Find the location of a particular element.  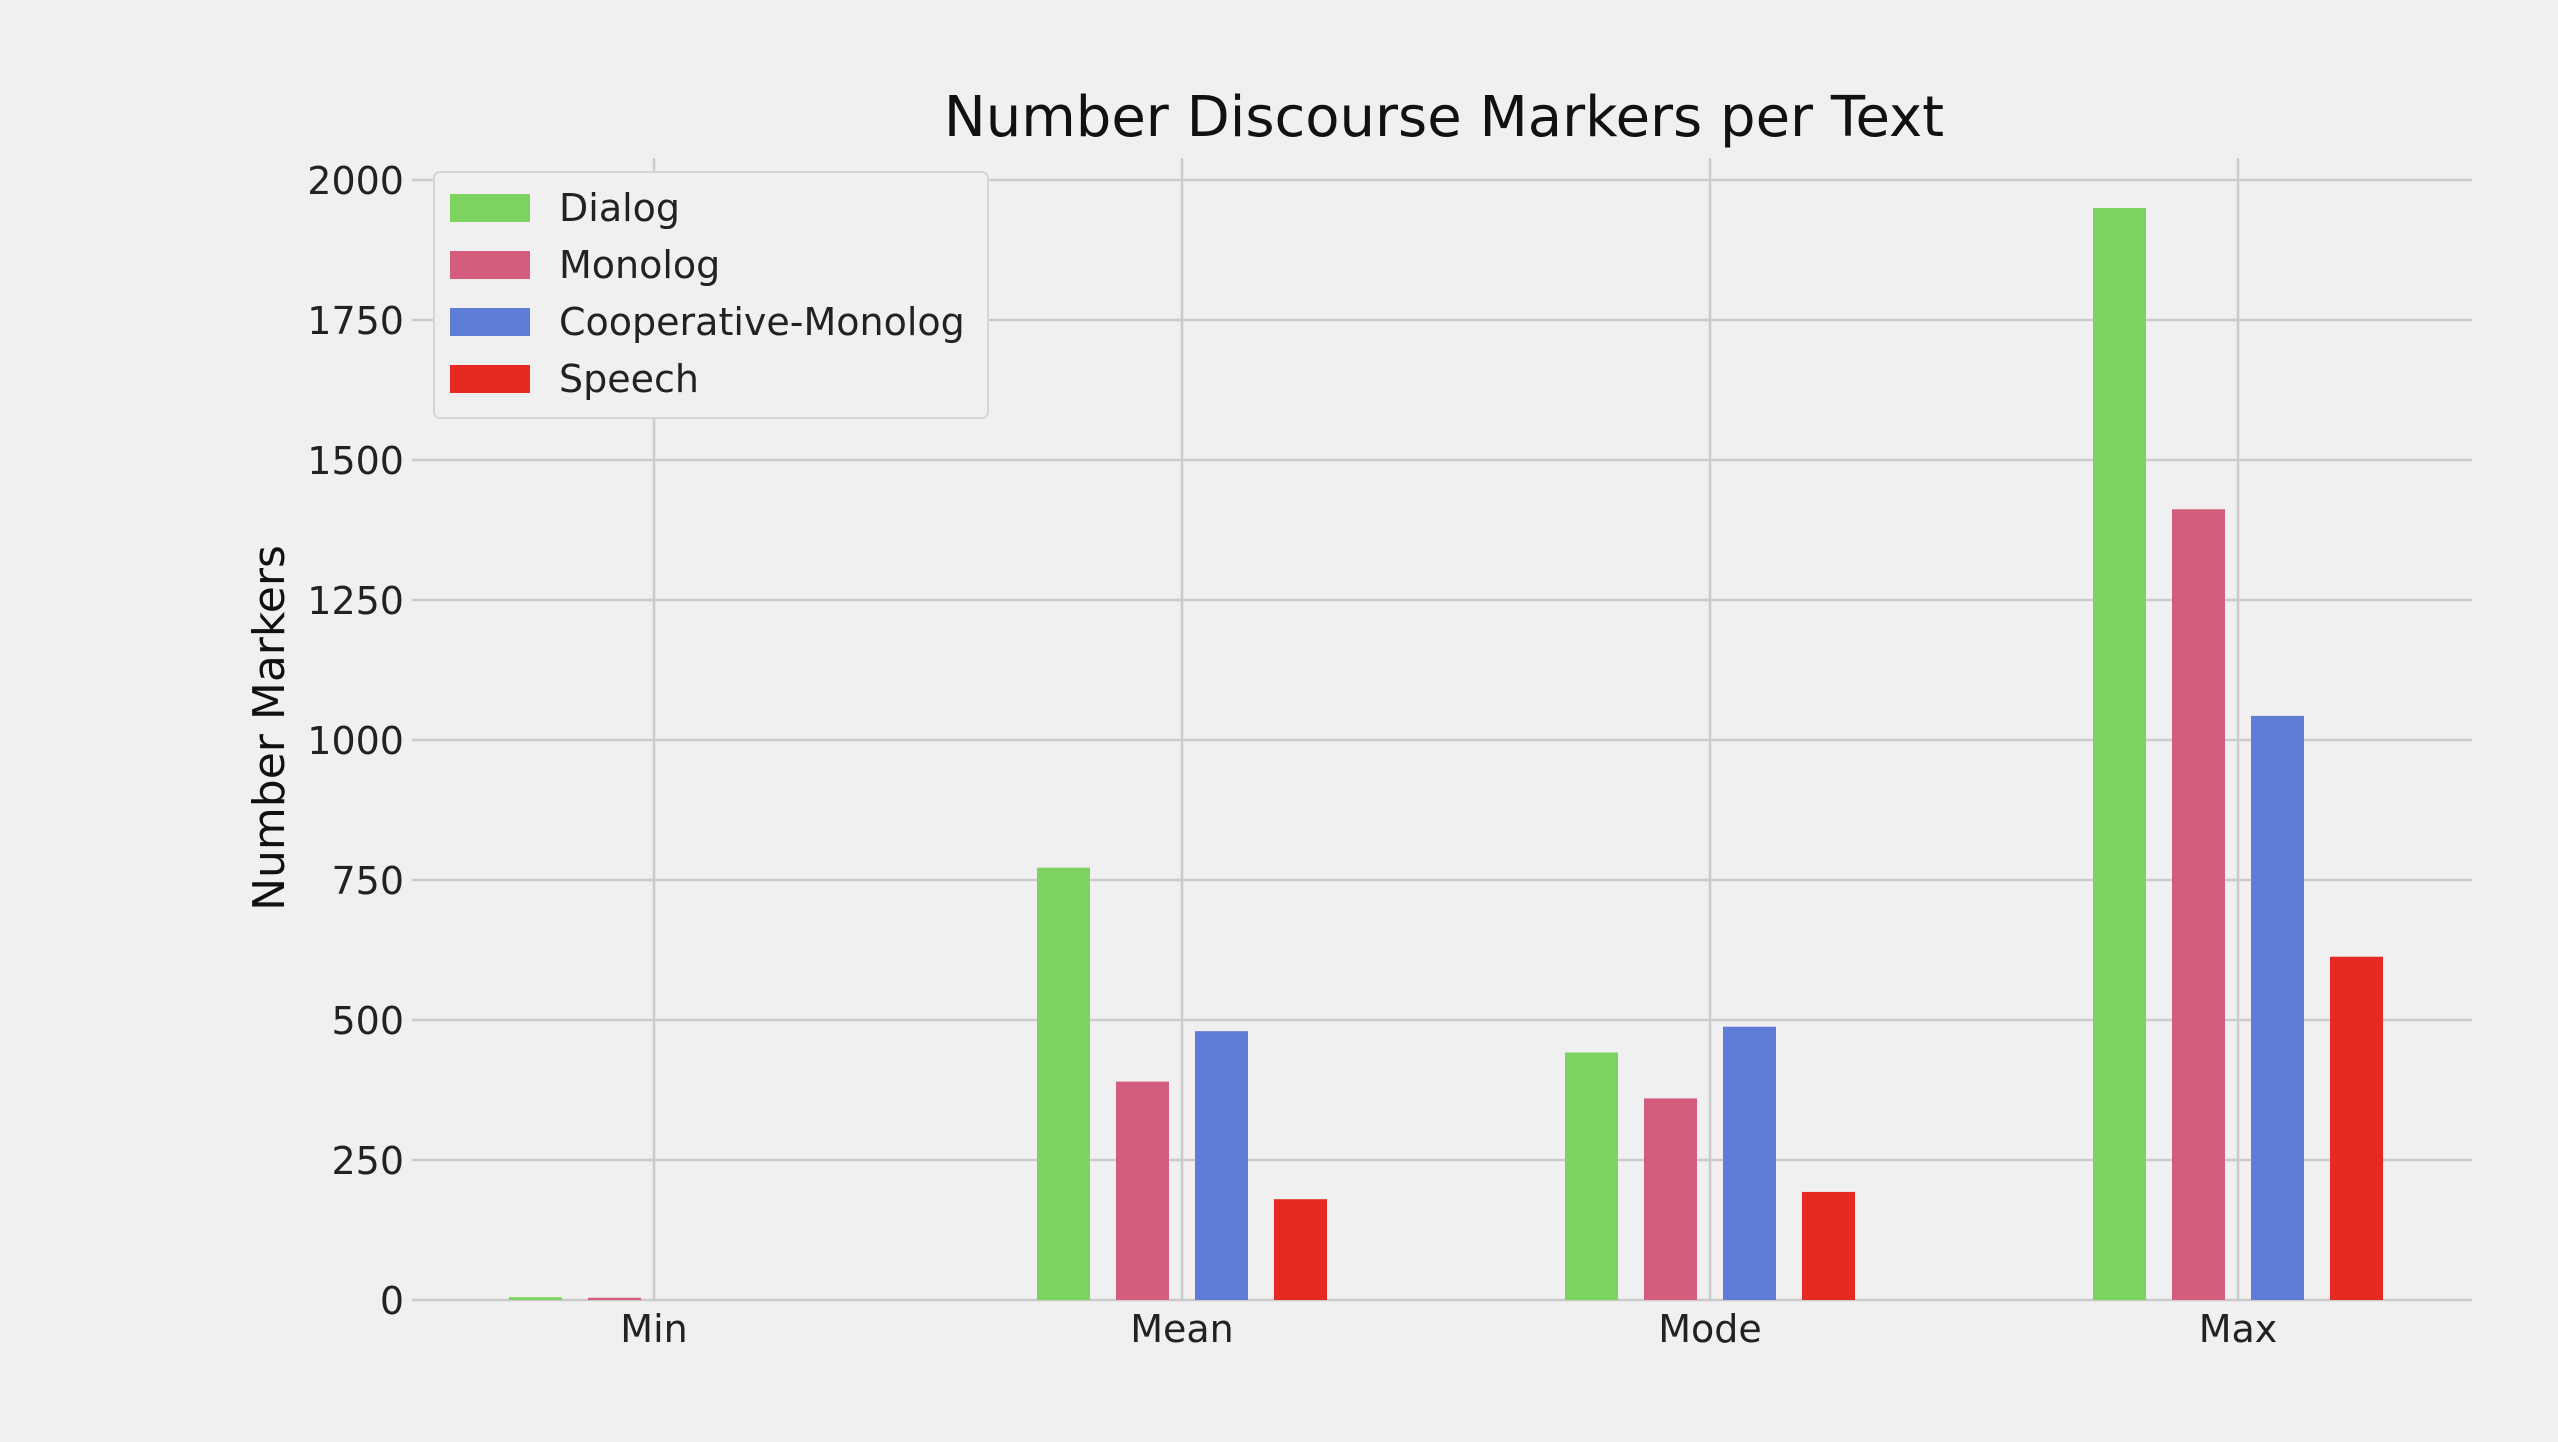

bar-dialog-mode is located at coordinates (1591, 1176).